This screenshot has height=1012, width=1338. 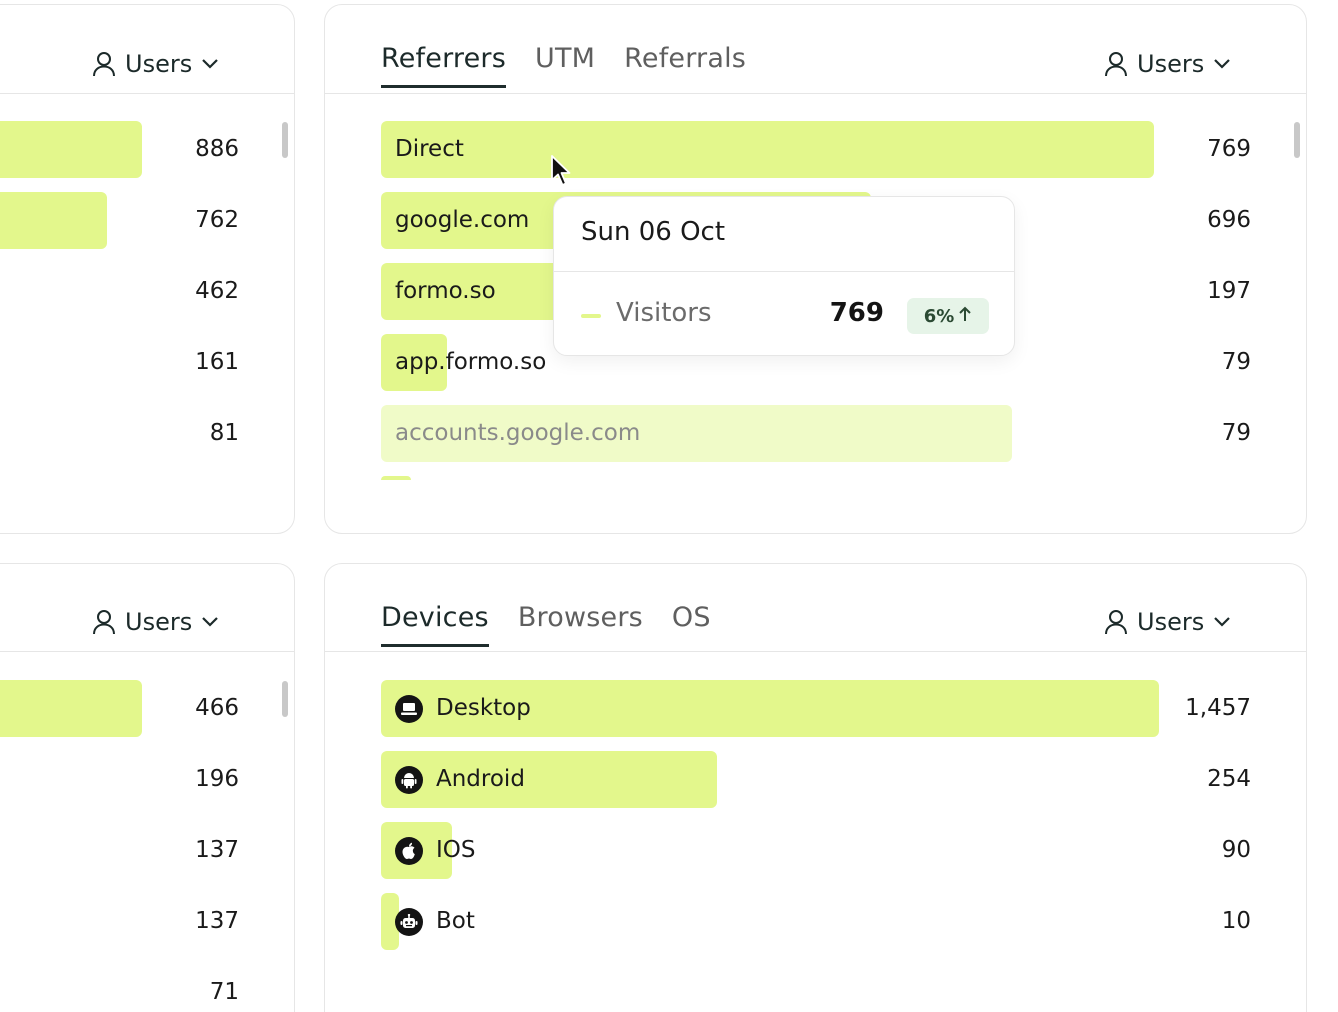 I want to click on list-item-value: 462, so click(x=217, y=291).